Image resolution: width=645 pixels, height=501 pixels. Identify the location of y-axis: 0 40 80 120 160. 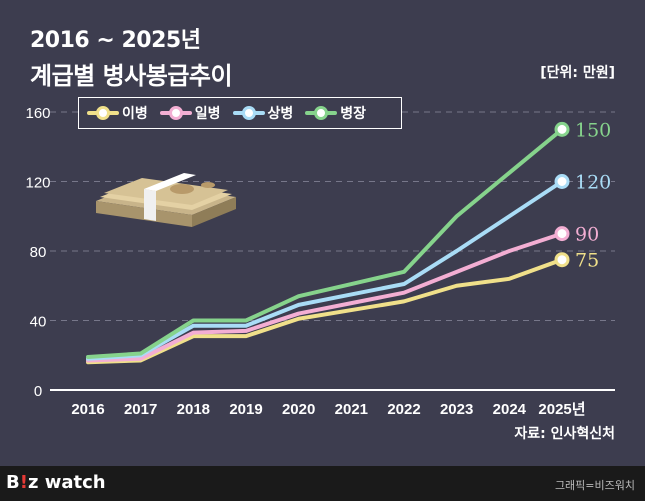
(37, 252).